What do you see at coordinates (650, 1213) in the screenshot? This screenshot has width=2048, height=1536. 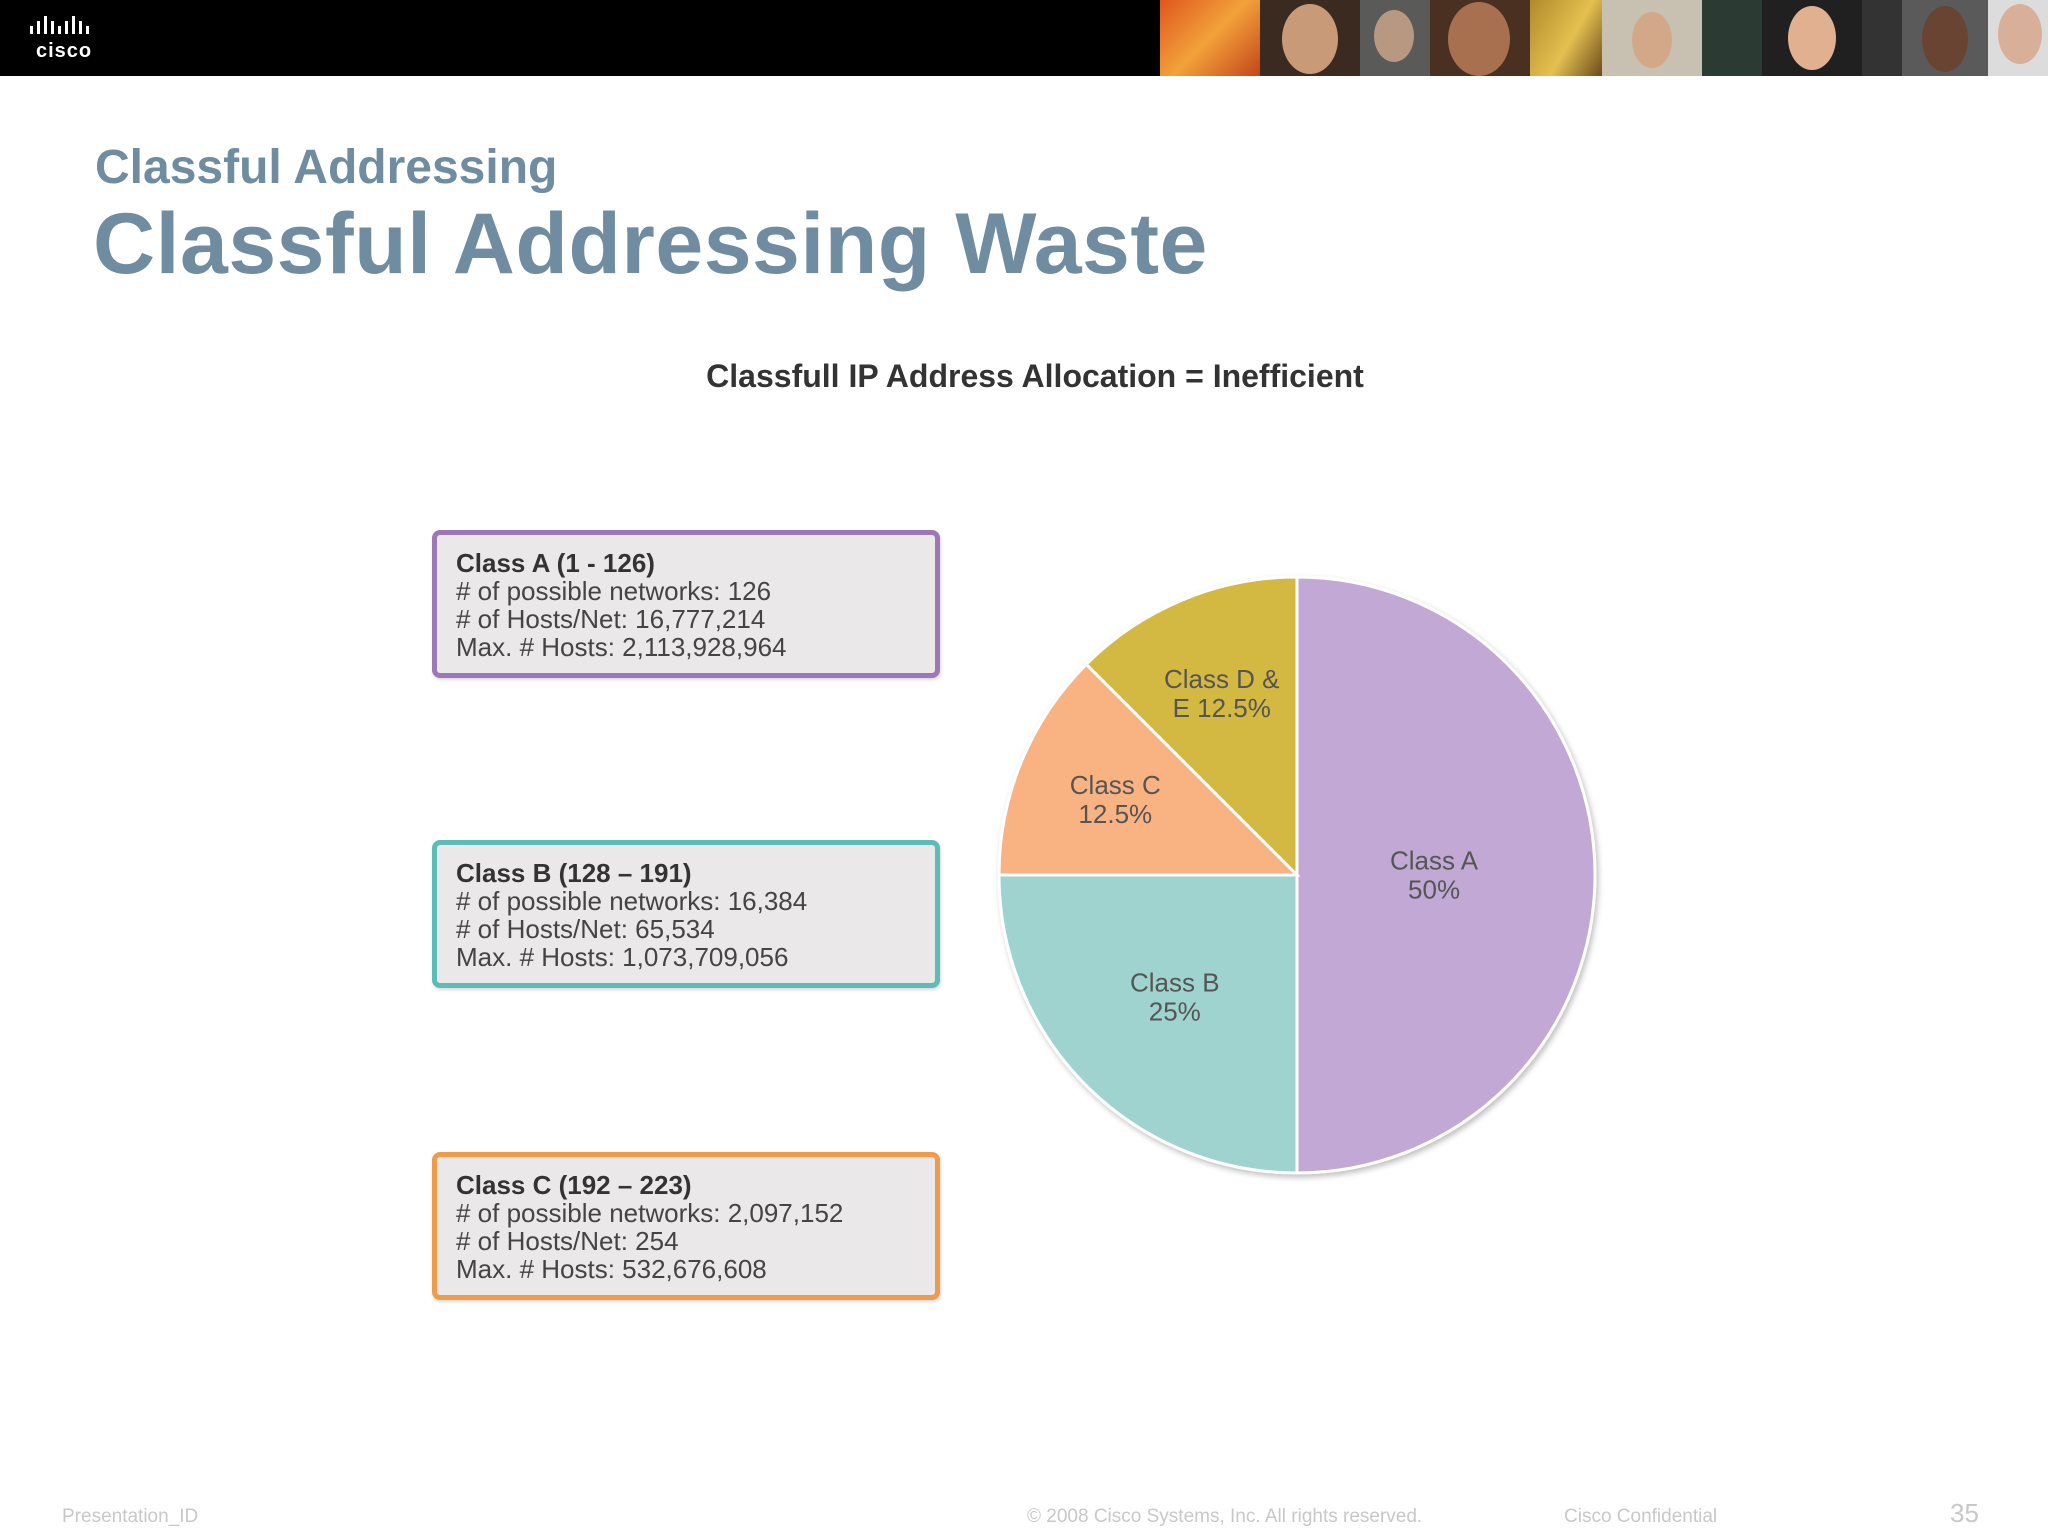 I see `class-c-networks: # of possible networks: 2,097,152` at bounding box center [650, 1213].